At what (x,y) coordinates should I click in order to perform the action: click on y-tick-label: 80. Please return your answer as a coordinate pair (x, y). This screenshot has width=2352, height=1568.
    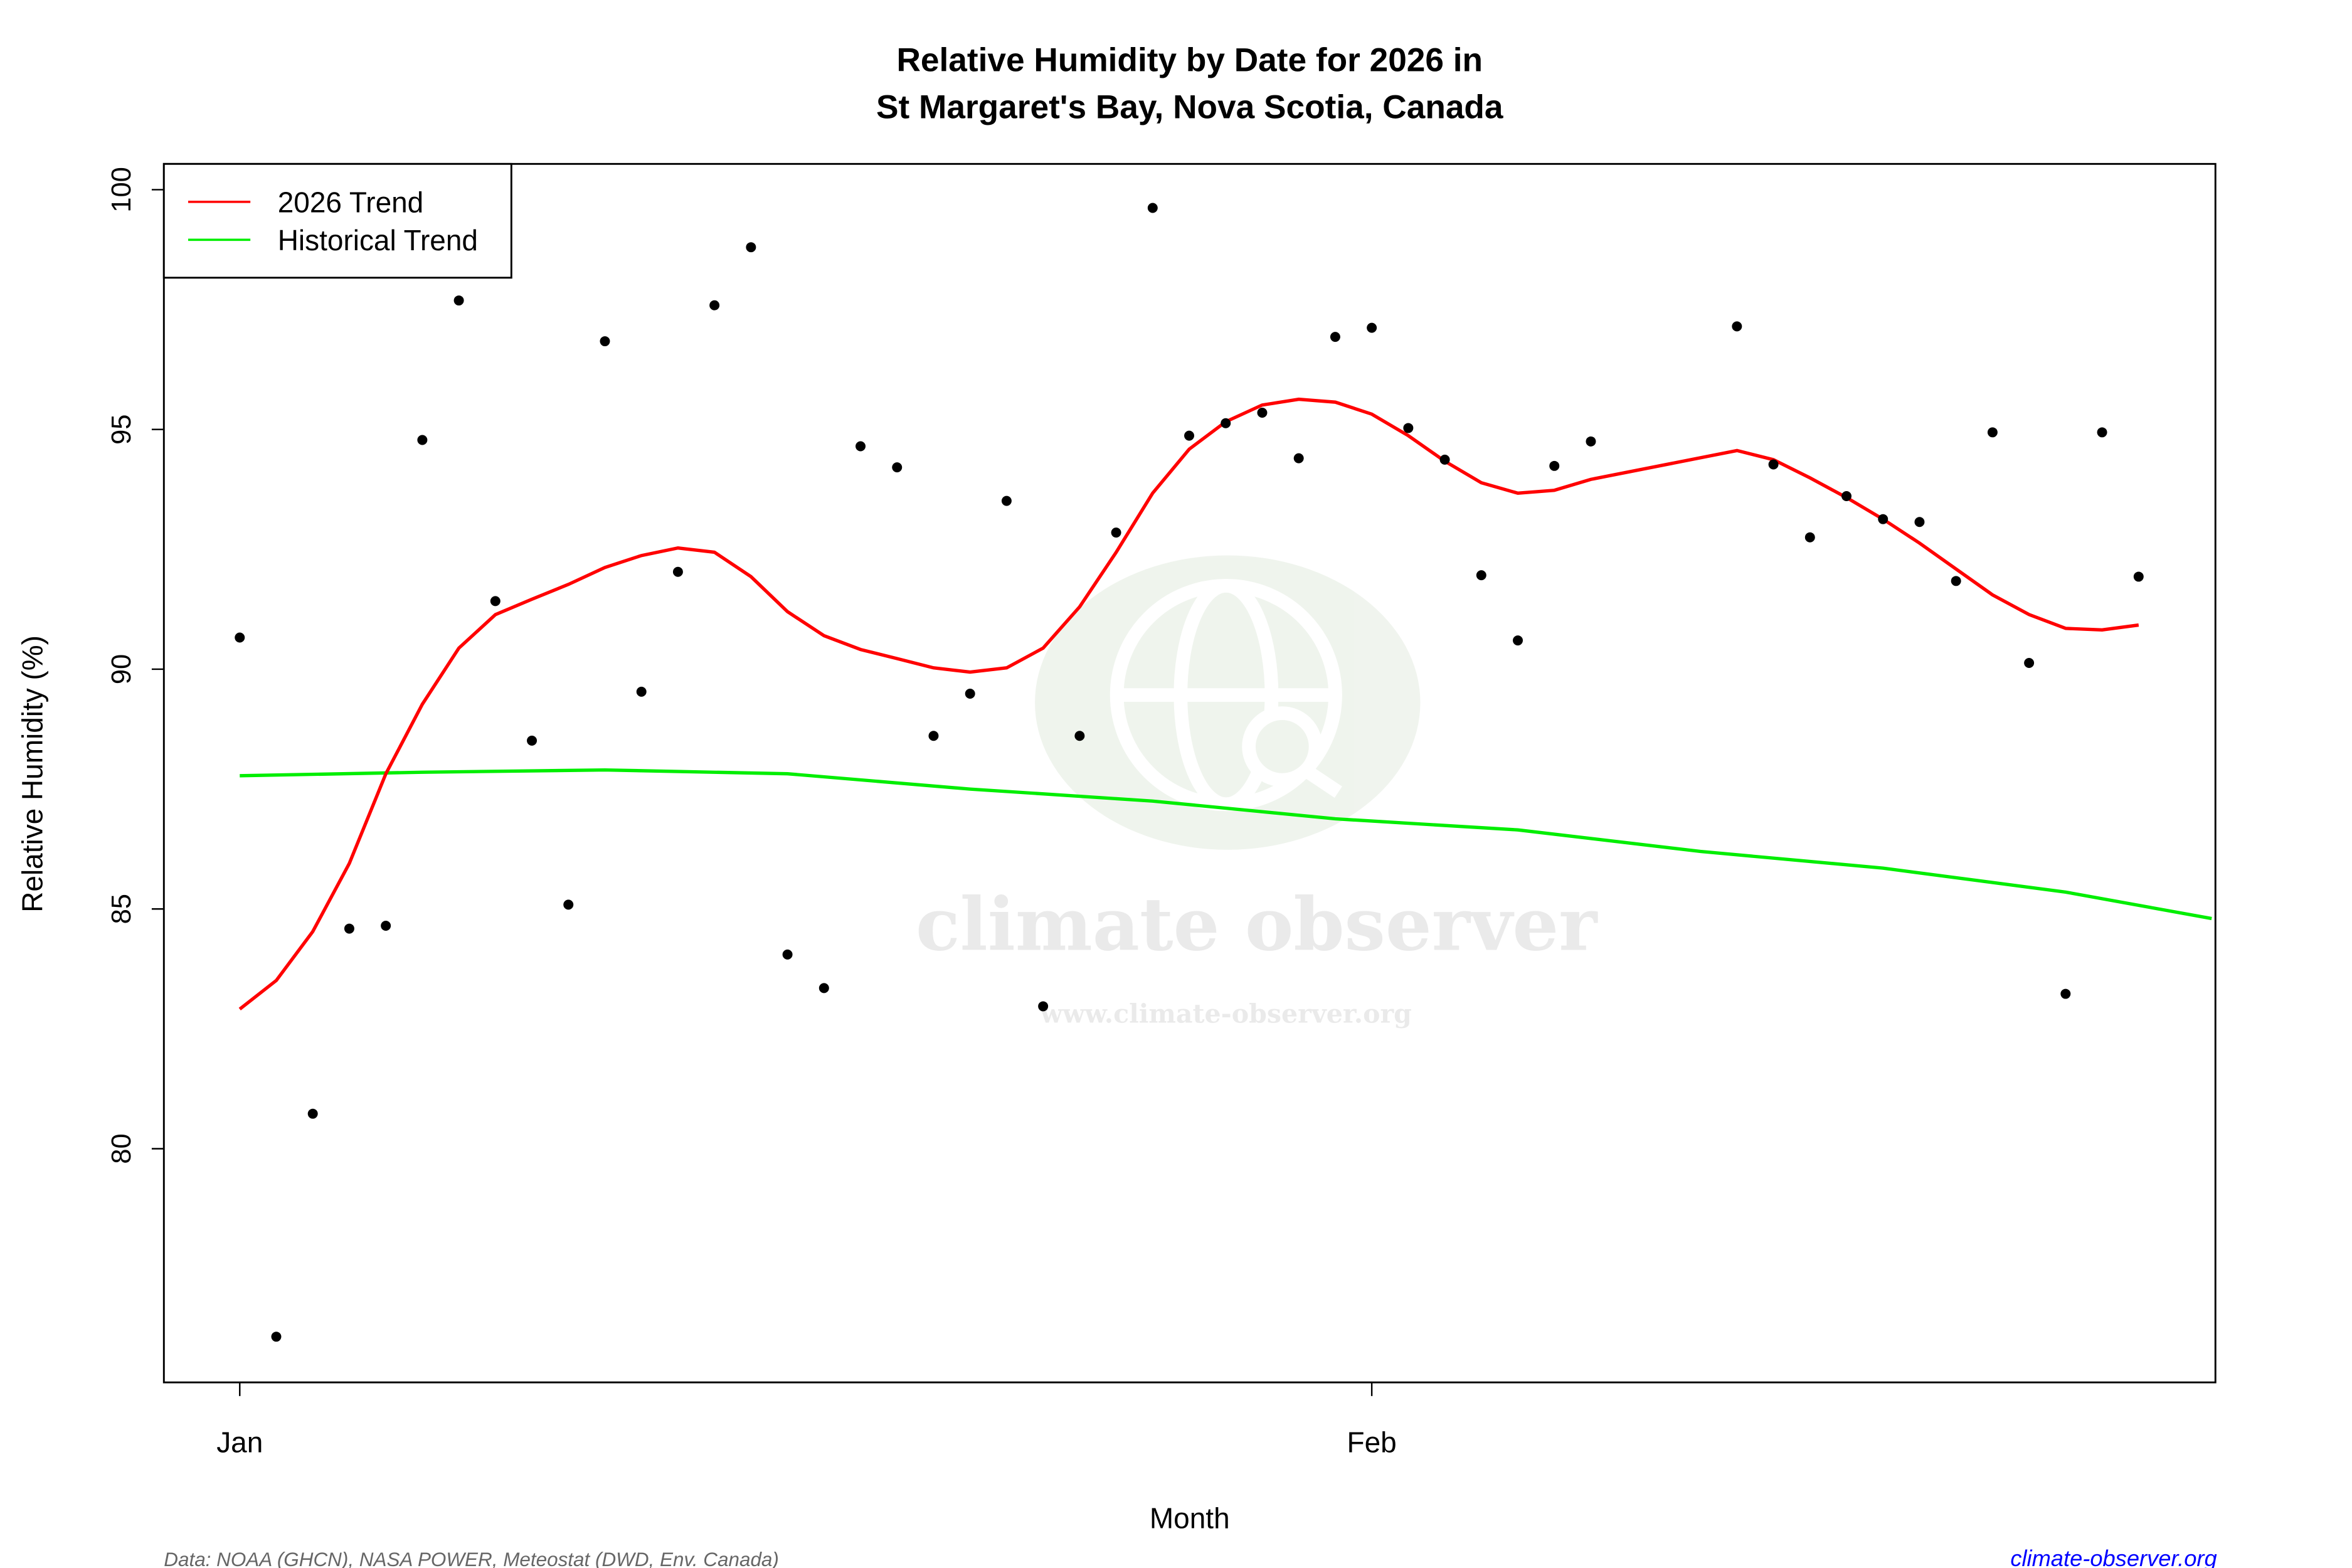
    Looking at the image, I should click on (122, 1148).